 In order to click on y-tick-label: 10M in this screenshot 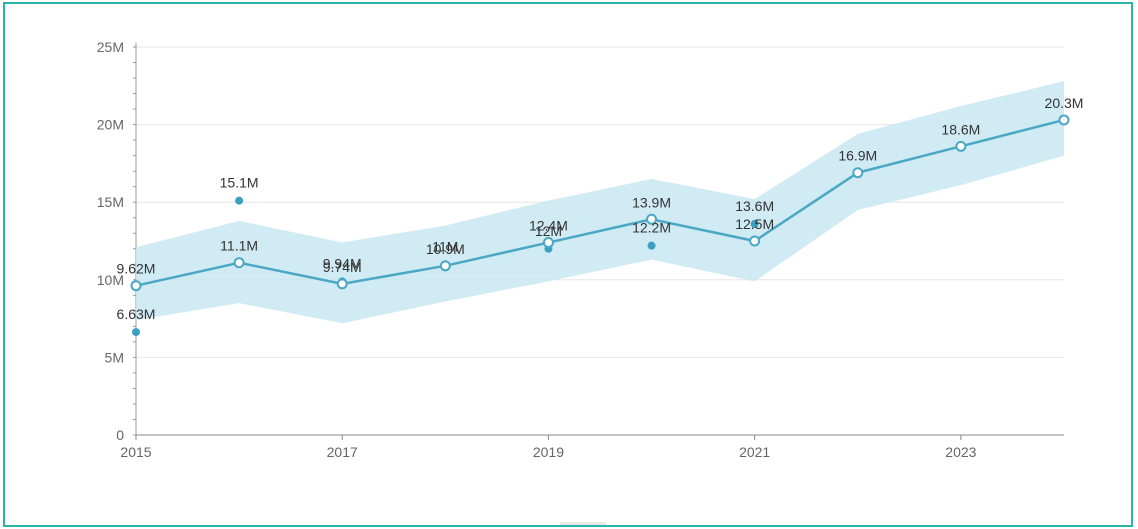, I will do `click(110, 280)`.